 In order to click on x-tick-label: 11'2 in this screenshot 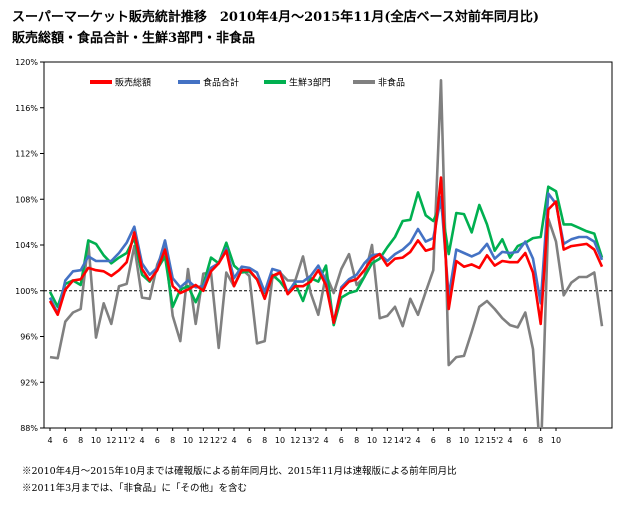, I will do `click(126, 440)`.